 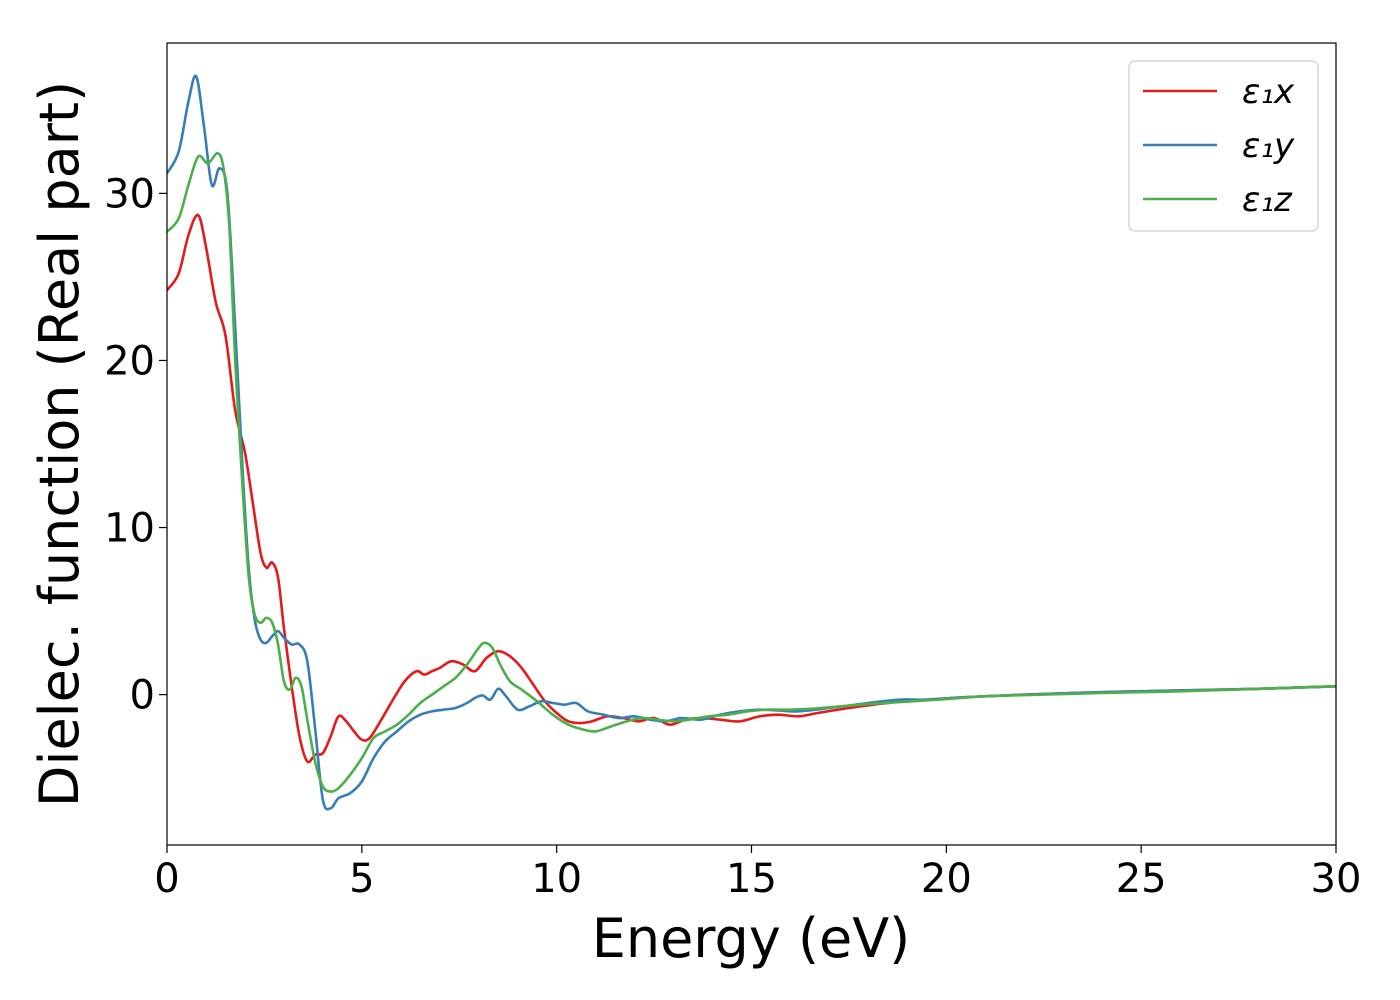 I want to click on legend: ε₁x ε₁y ε₁z, so click(x=1223, y=146).